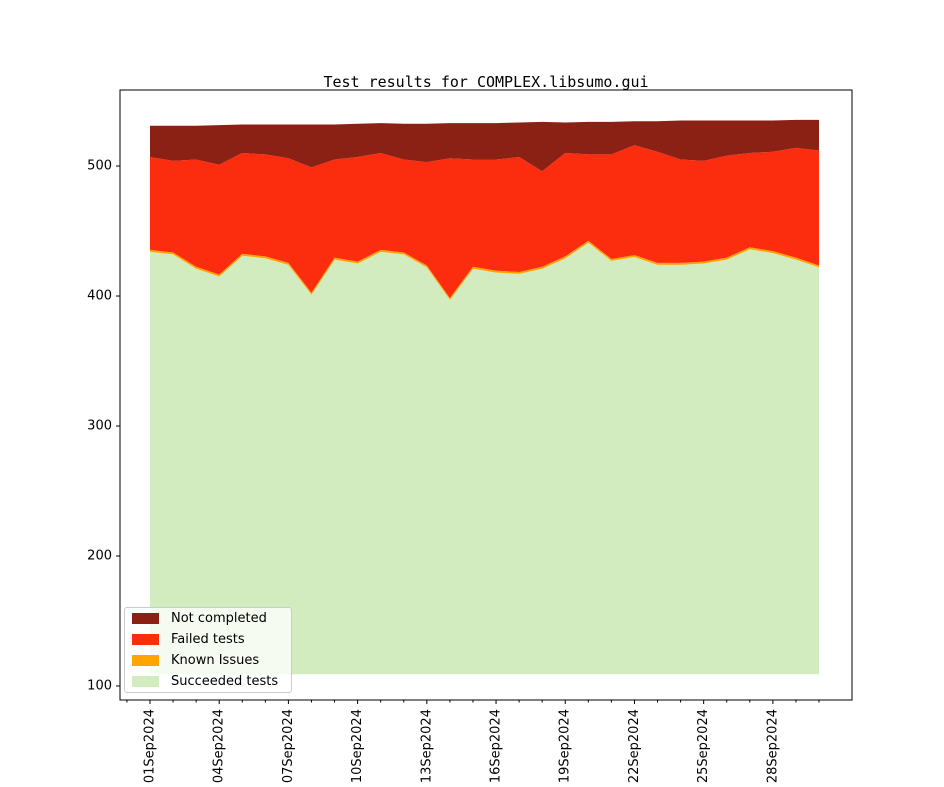  I want to click on y-tick-label: 500, so click(99, 166).